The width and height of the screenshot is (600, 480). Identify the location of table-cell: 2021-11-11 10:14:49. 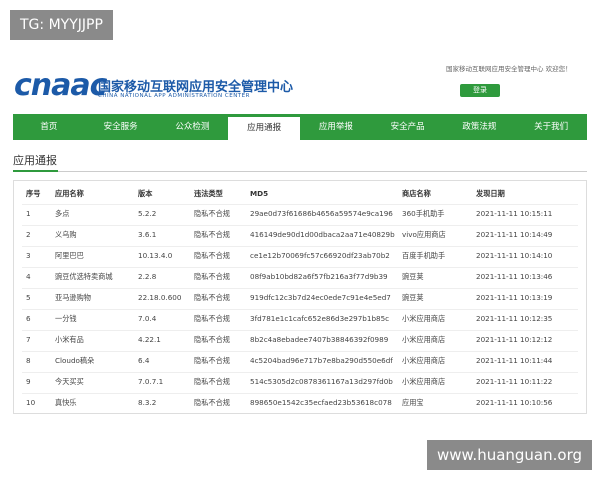
(514, 234).